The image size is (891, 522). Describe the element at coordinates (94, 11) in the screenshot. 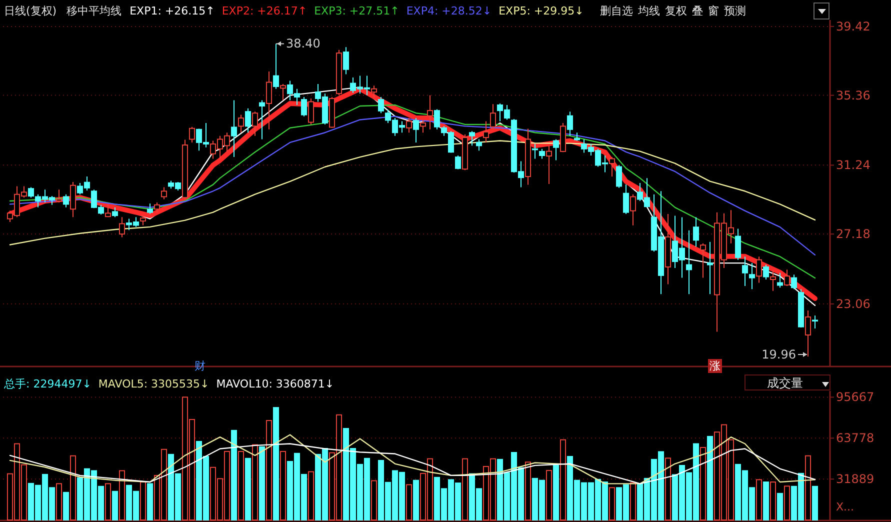

I see `chart-subtitle: 移中平均线` at that location.